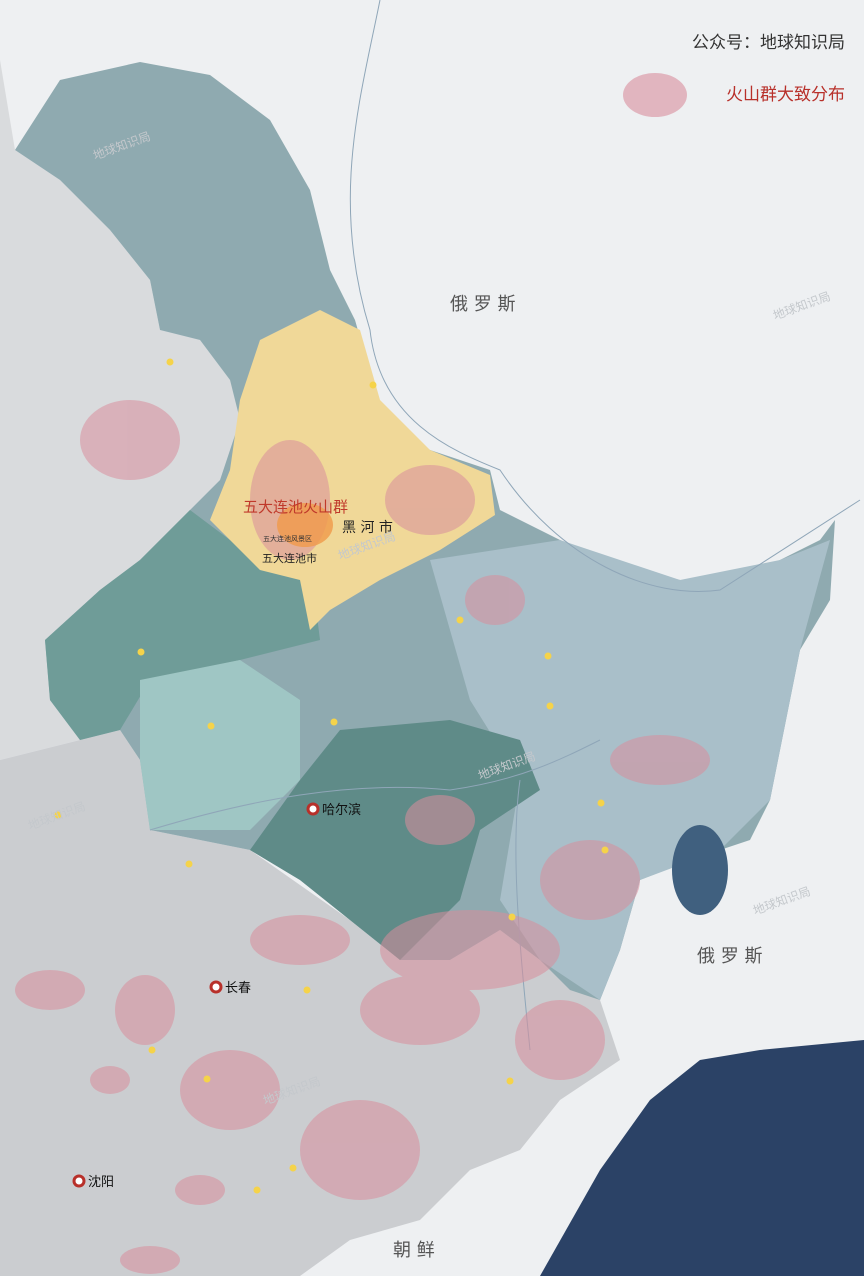 This screenshot has height=1276, width=864. I want to click on scenic-label: 五大连池风景区, so click(287, 538).